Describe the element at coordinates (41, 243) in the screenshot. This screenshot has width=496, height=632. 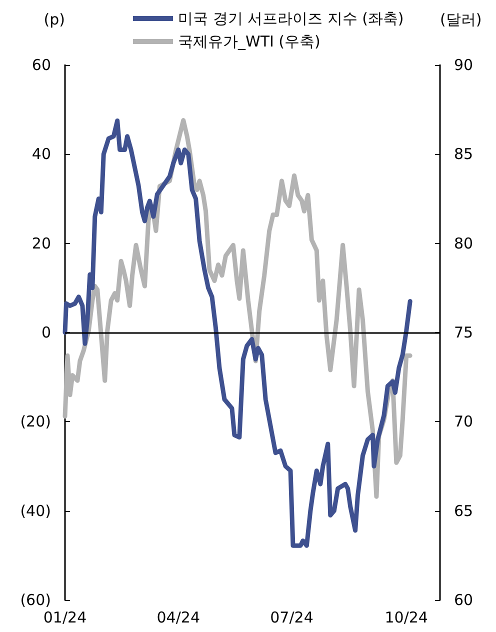
I see `y-tick-label: 20` at that location.